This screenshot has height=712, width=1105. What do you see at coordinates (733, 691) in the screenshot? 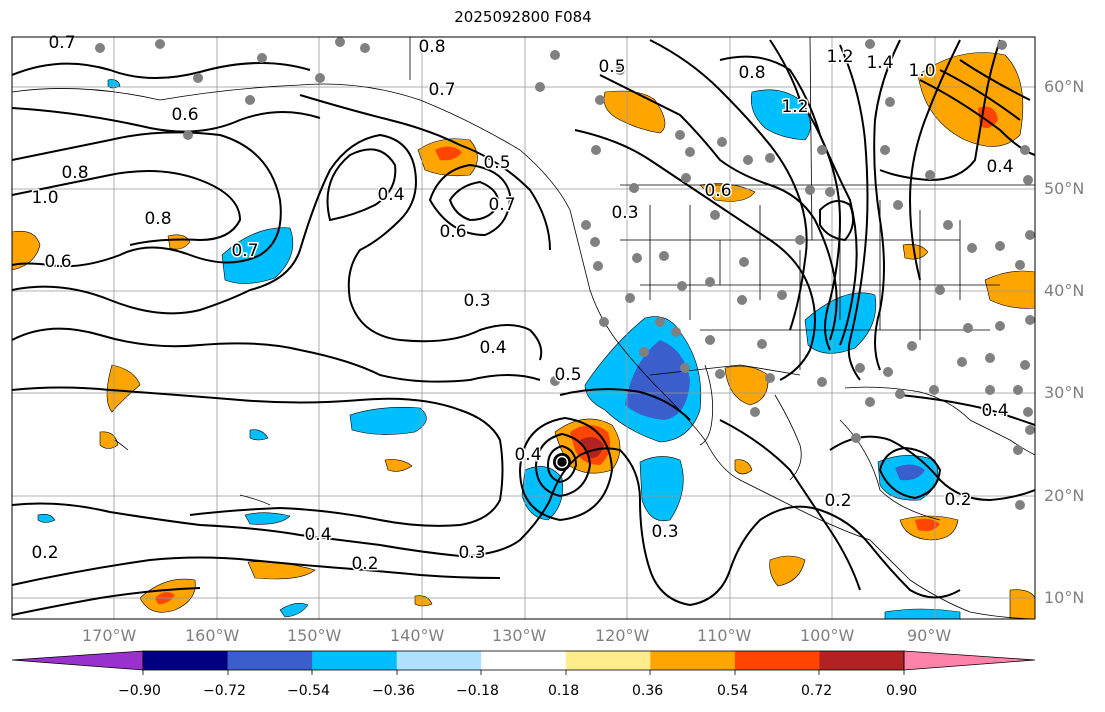
I see `colorbar-tick: 0.54` at bounding box center [733, 691].